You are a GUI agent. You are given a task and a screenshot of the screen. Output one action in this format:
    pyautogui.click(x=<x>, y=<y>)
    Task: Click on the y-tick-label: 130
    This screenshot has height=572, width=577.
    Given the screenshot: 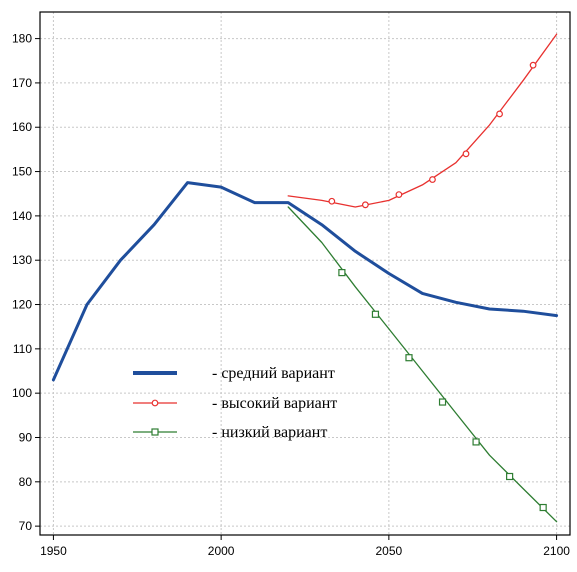 What is the action you would take?
    pyautogui.click(x=22, y=260)
    